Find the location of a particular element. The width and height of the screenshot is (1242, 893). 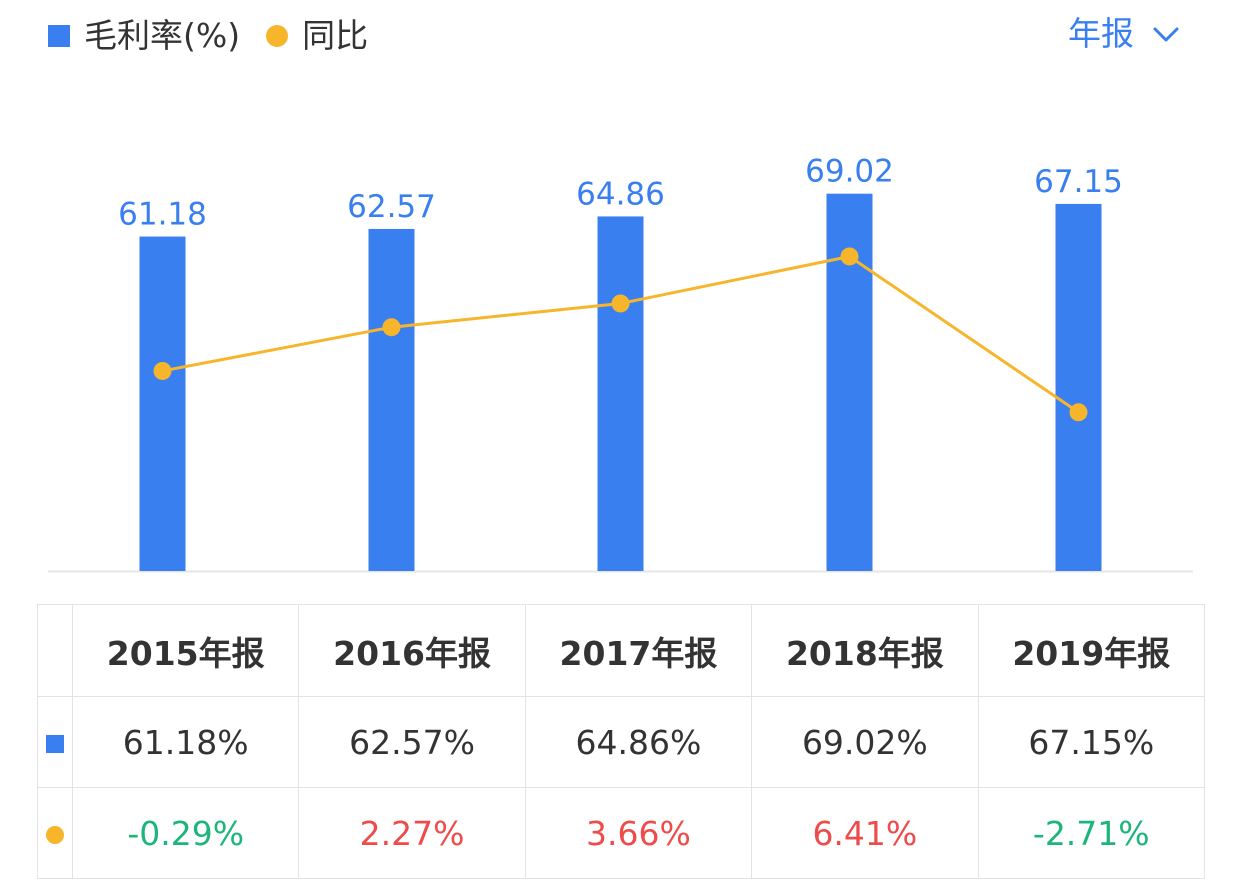

period-selector: 年报 is located at coordinates (1124, 34).